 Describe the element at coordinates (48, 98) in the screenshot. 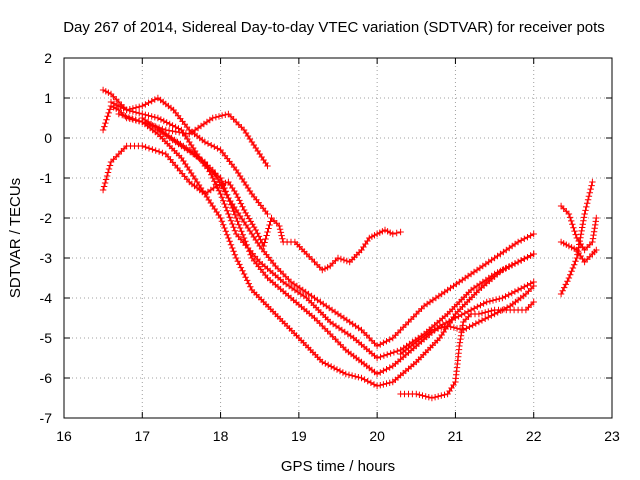

I see `y-tick-label: 1` at that location.